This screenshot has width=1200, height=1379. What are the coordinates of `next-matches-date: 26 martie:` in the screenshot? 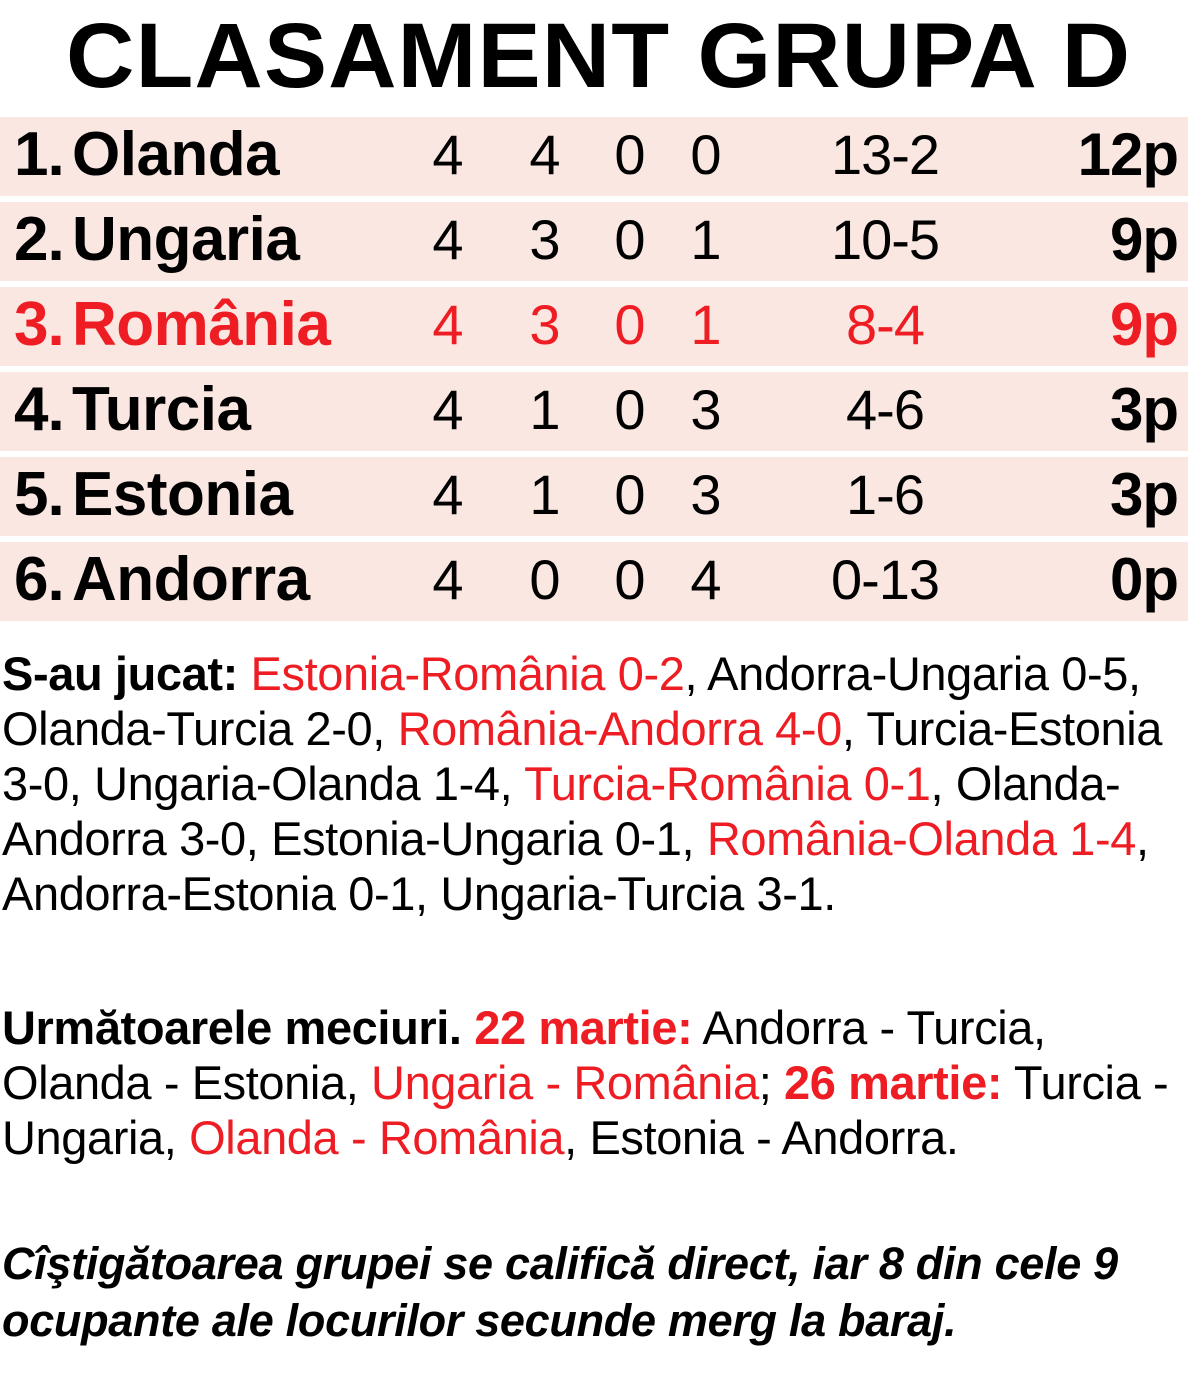 It's located at (893, 1082).